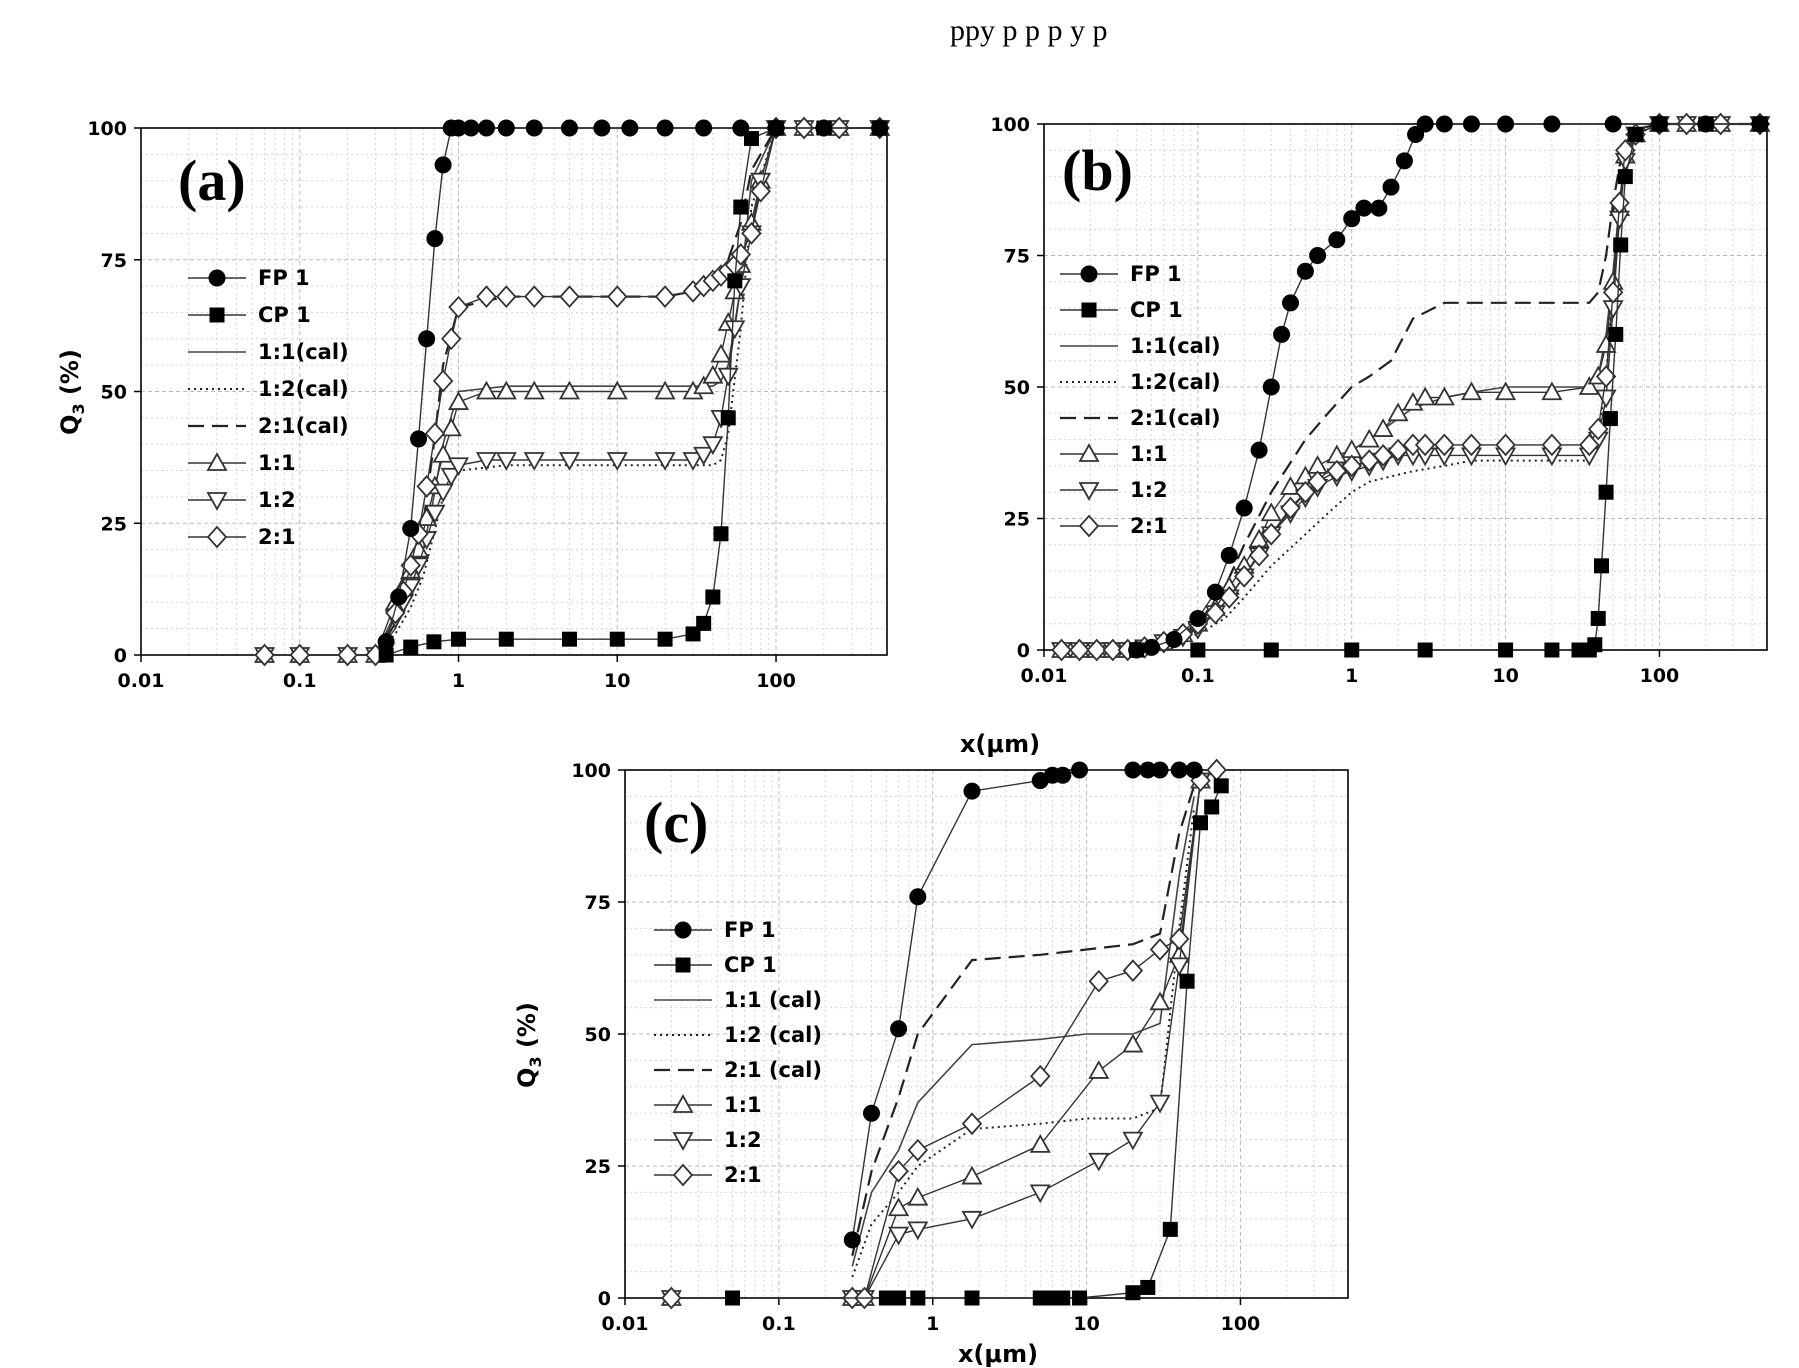  I want to click on legend-label: 1:1, so click(1149, 454).